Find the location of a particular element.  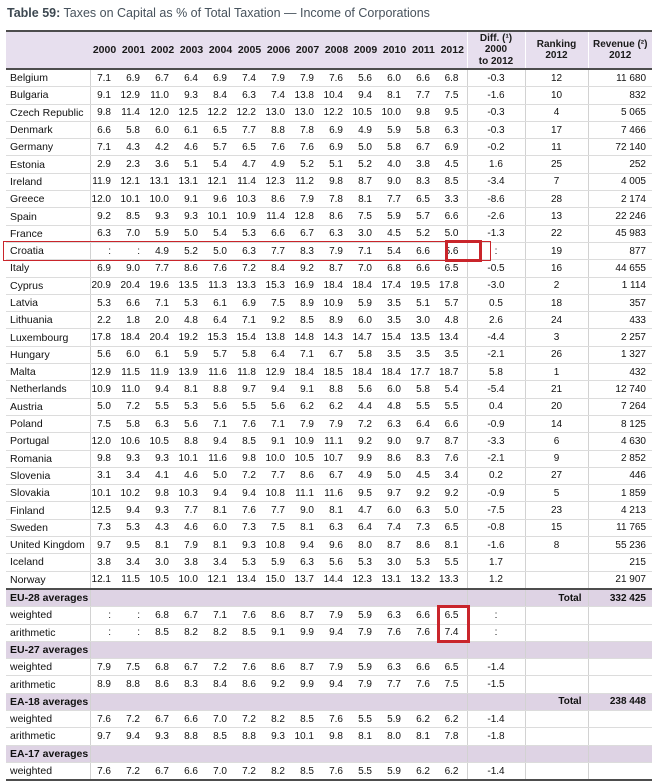

cell-2007: 6.3 is located at coordinates (307, 562).